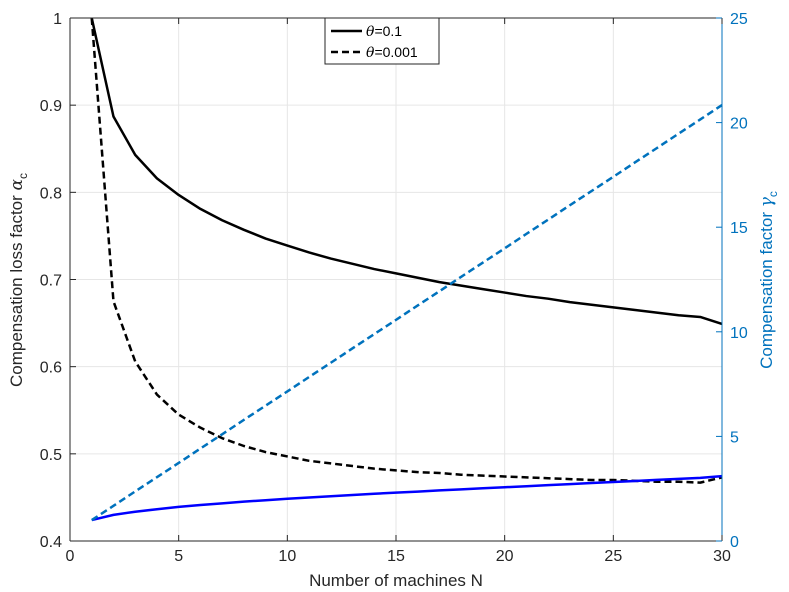 The image size is (789, 592). Describe the element at coordinates (51, 455) in the screenshot. I see `y-left-tick-label-0.5: 0.5` at that location.